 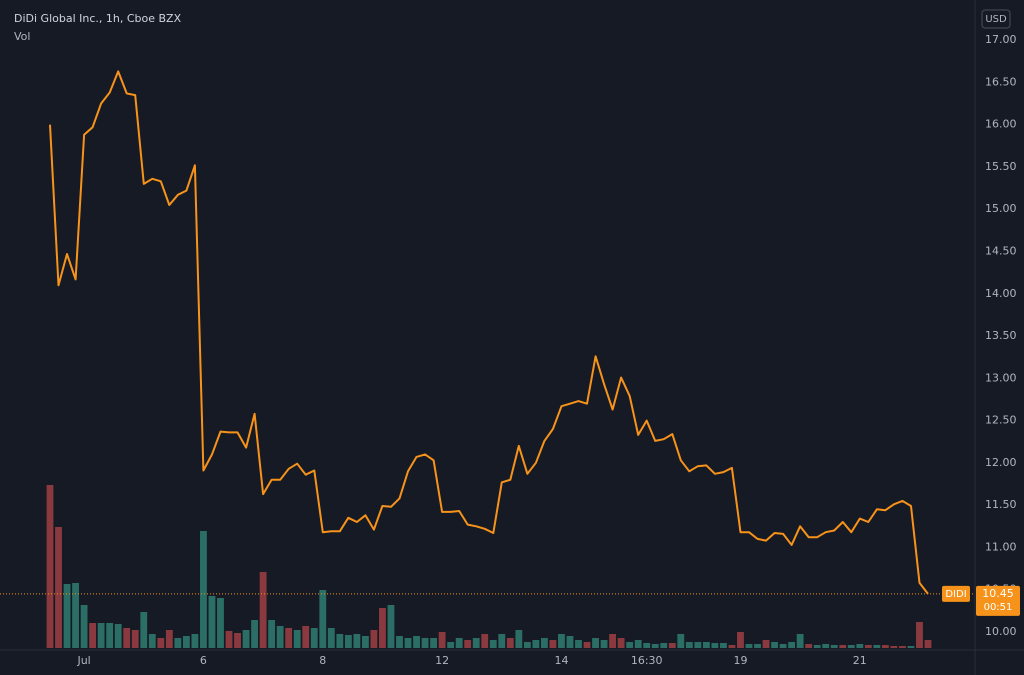 What do you see at coordinates (322, 660) in the screenshot?
I see `x-tick-label: 8` at bounding box center [322, 660].